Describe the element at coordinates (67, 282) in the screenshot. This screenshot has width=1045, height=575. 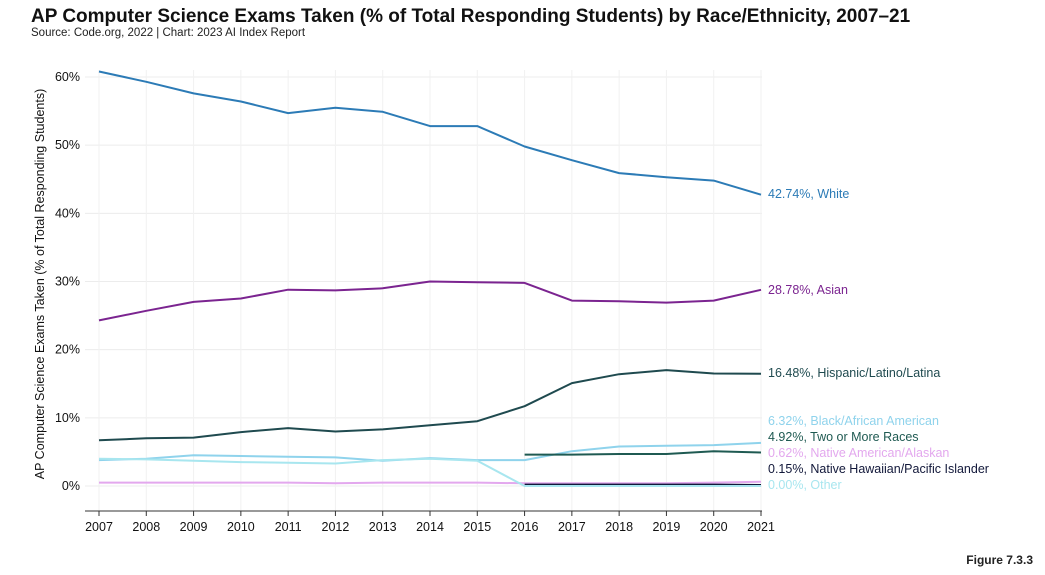
I see `y-tick-label: 30%` at that location.